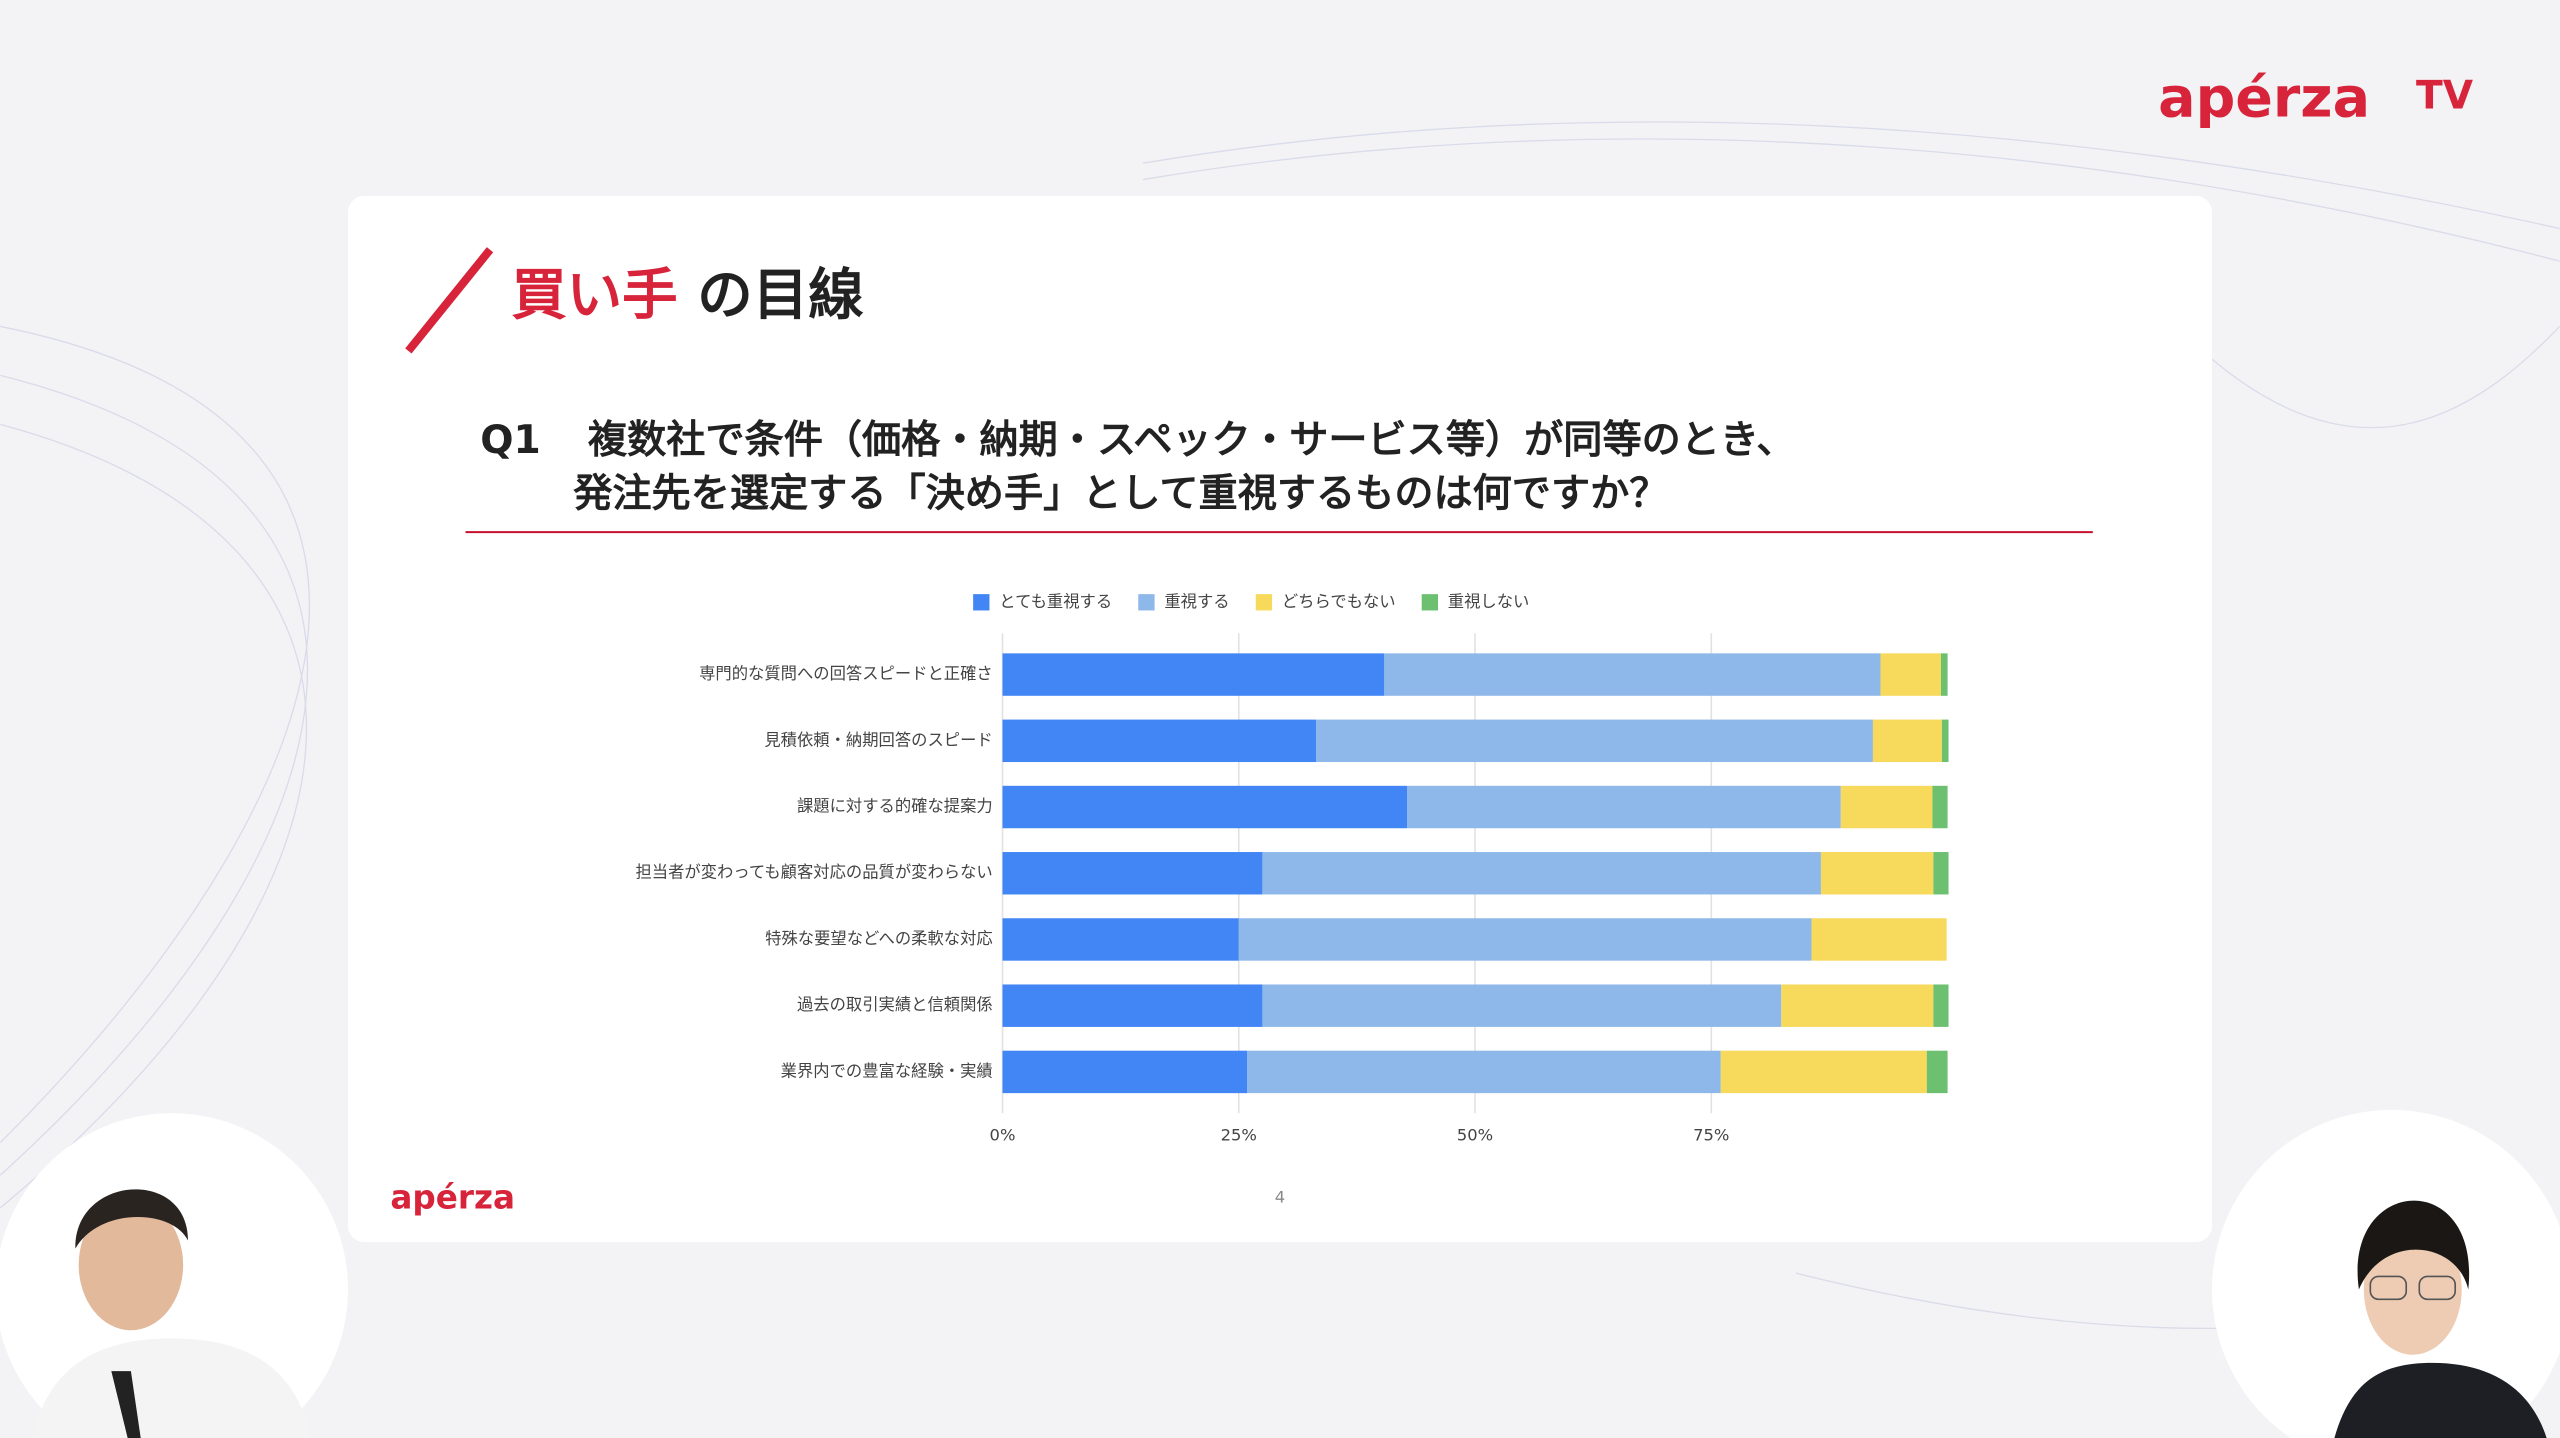  What do you see at coordinates (895, 806) in the screenshot?
I see `y-tick-label: 課題に対する的確な提案力` at bounding box center [895, 806].